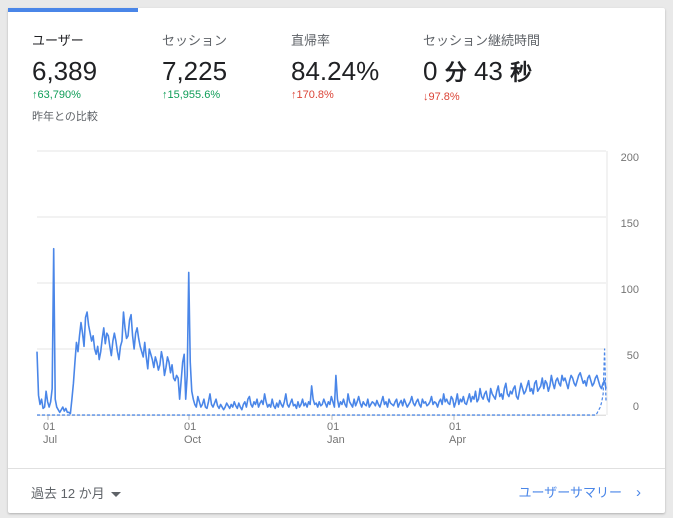  Describe the element at coordinates (636, 407) in the screenshot. I see `y-tick-label: 0` at that location.